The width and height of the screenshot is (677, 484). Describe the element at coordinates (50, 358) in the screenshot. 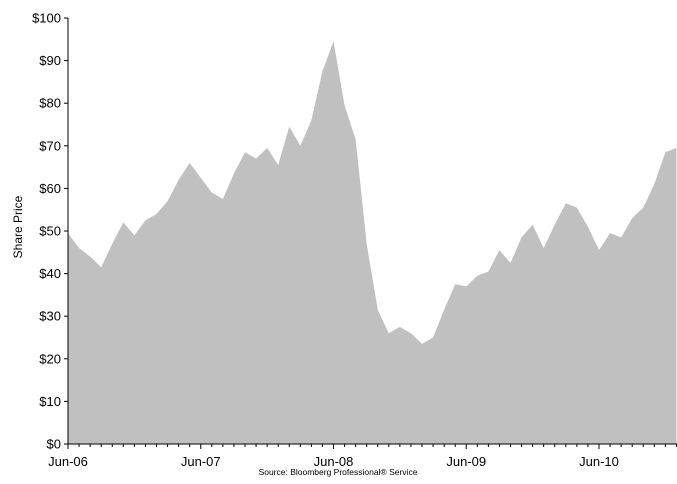

I see `y-tick-label: $20` at that location.